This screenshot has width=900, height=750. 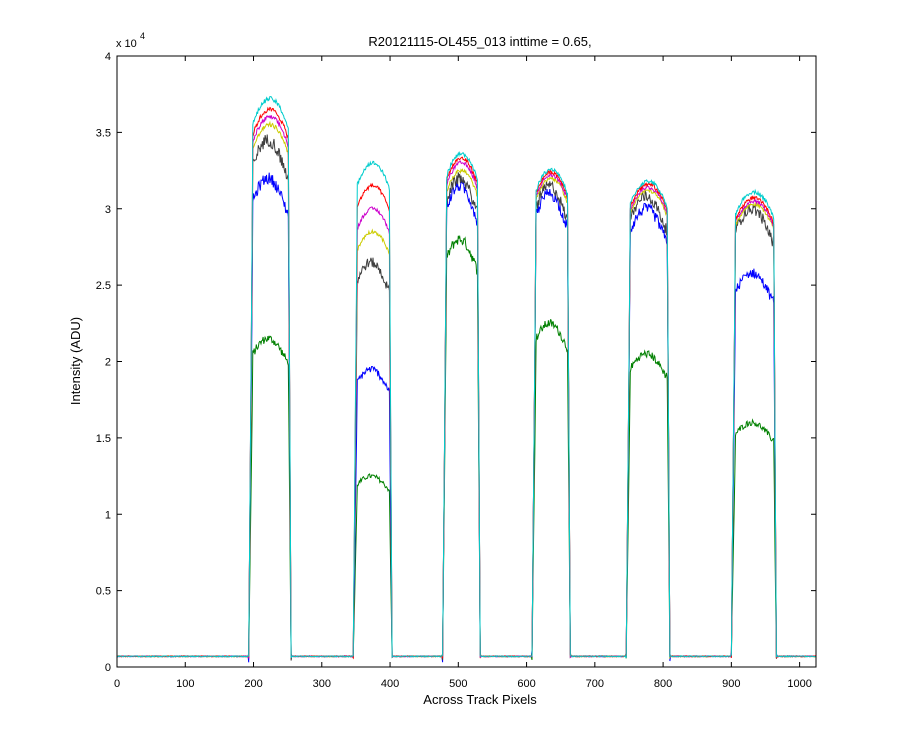 I want to click on y-tick-label: 3, so click(x=108, y=210).